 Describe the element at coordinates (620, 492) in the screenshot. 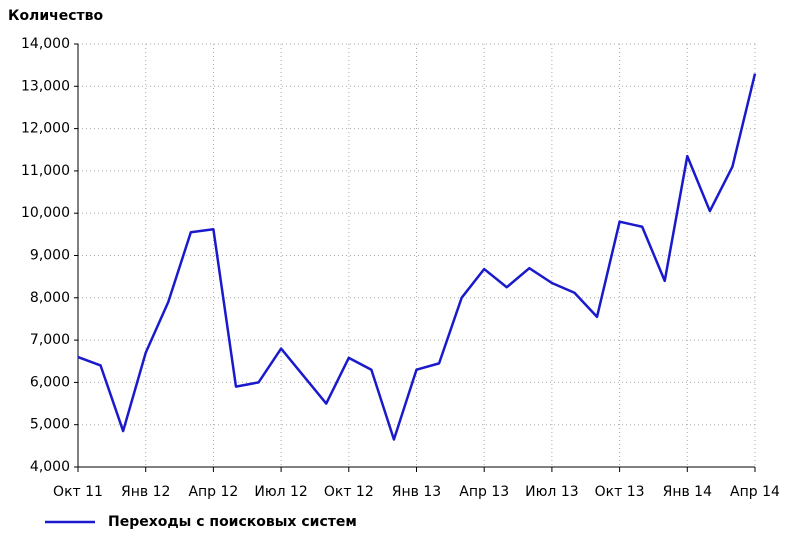

I see `x-tick-label: Окт 13` at that location.